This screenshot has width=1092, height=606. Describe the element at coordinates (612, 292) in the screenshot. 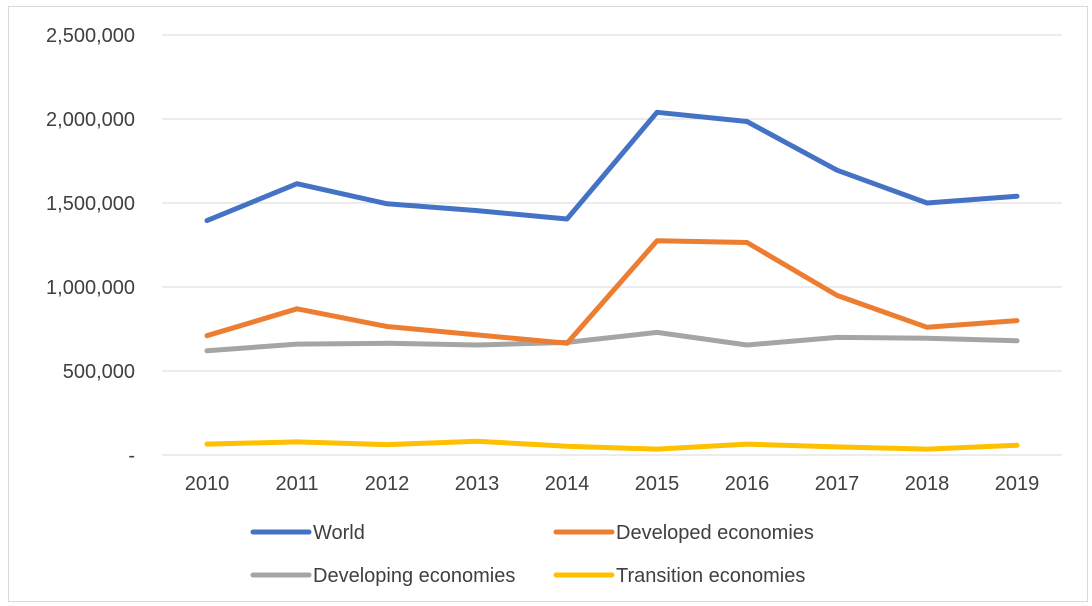

I see `series-line-developed-economies` at that location.